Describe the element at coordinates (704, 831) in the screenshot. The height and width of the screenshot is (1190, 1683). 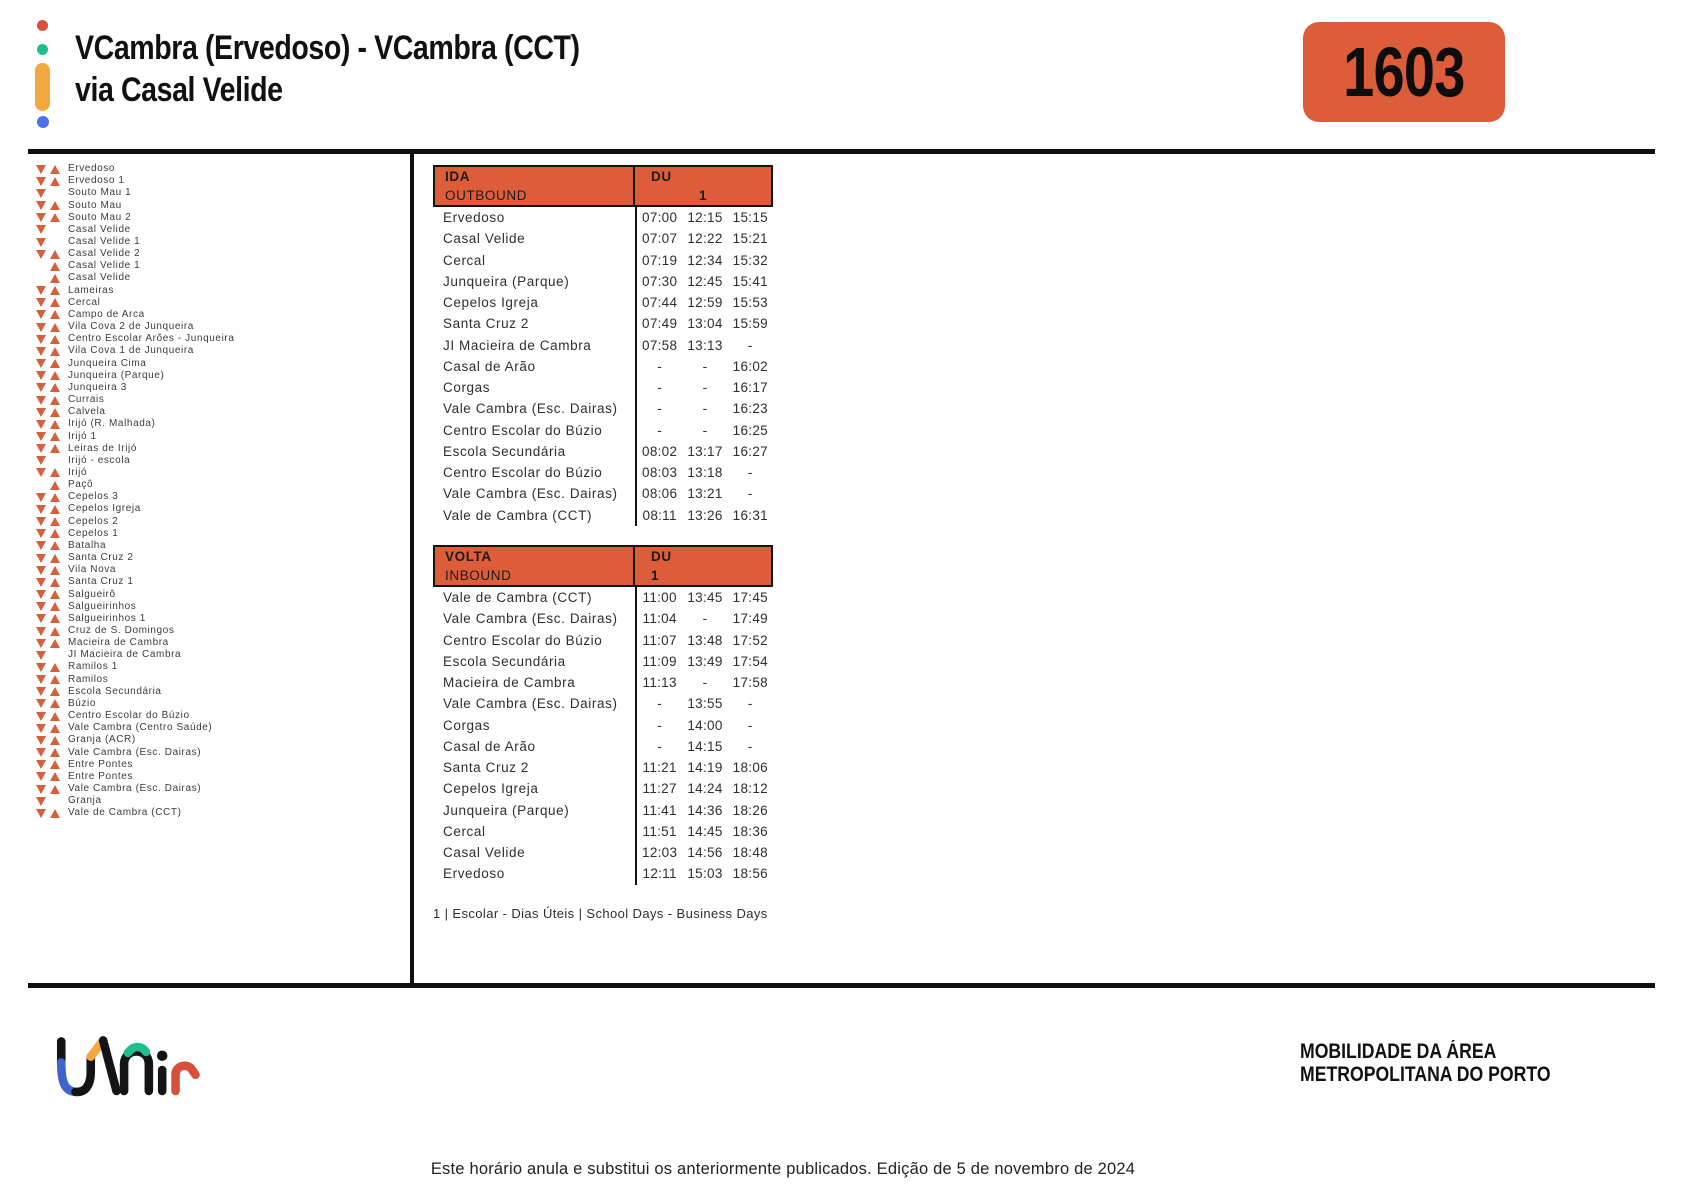
I see `timetable-times: 11:51 14:45 18:36` at that location.